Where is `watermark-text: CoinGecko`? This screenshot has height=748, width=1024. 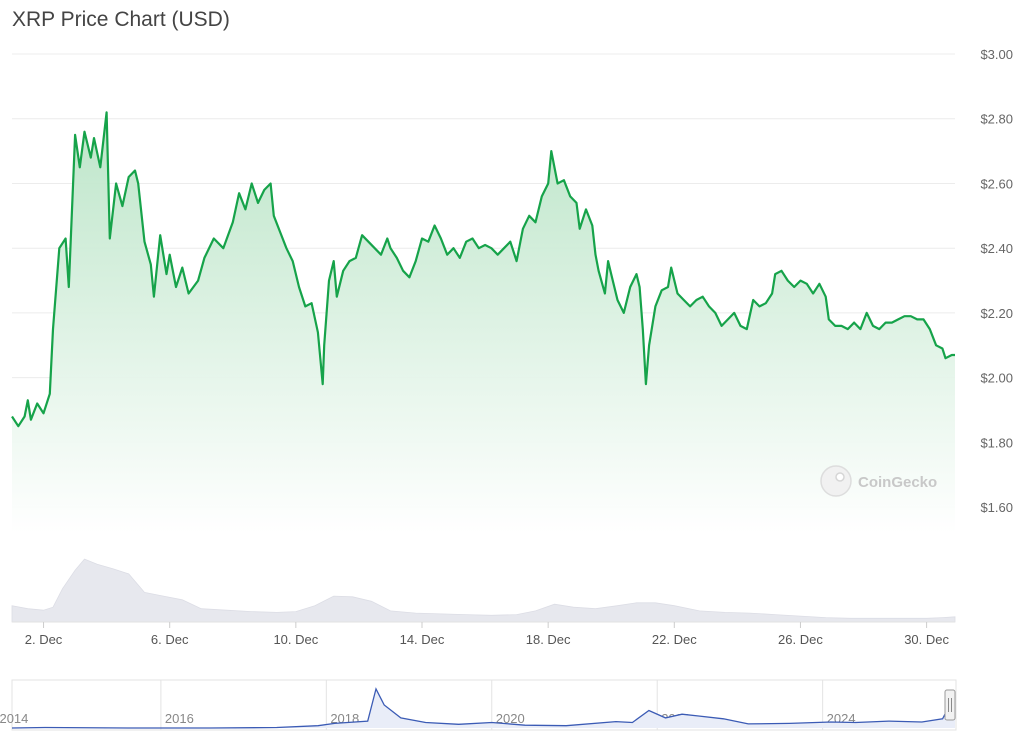
watermark-text: CoinGecko is located at coordinates (897, 482).